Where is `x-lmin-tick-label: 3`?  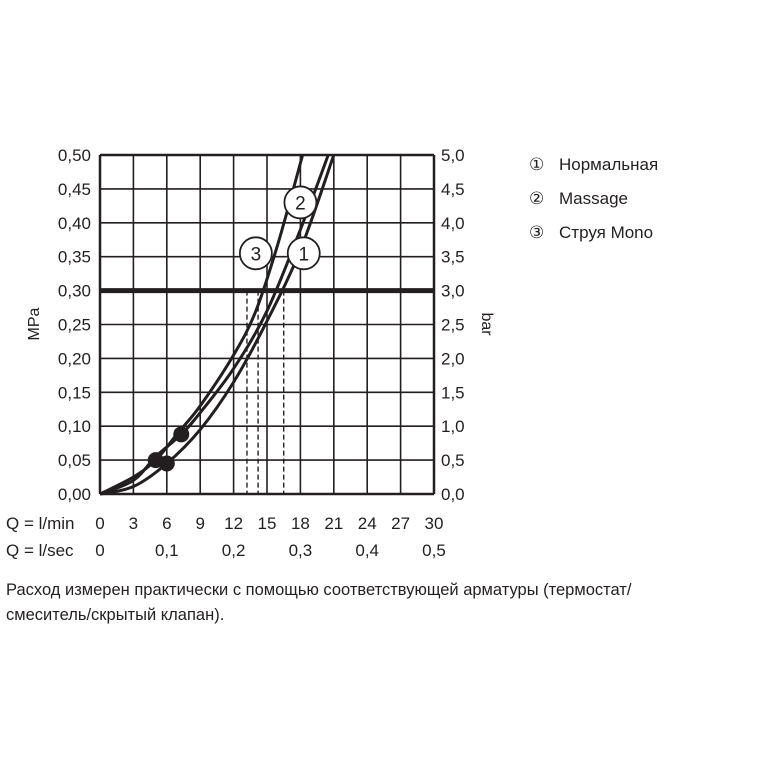
x-lmin-tick-label: 3 is located at coordinates (133, 523).